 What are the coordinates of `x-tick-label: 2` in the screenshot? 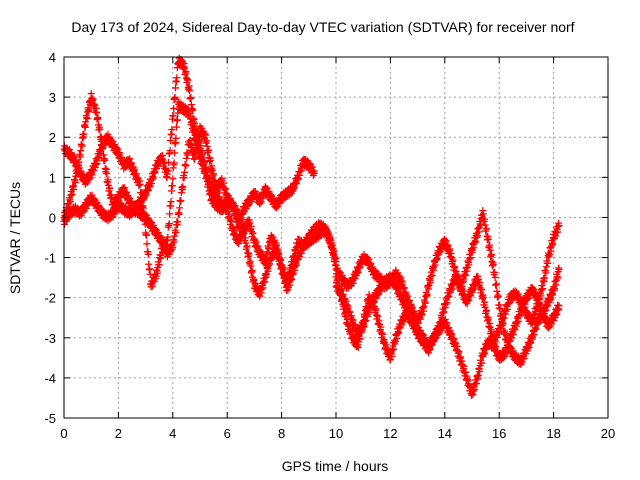 It's located at (118, 433).